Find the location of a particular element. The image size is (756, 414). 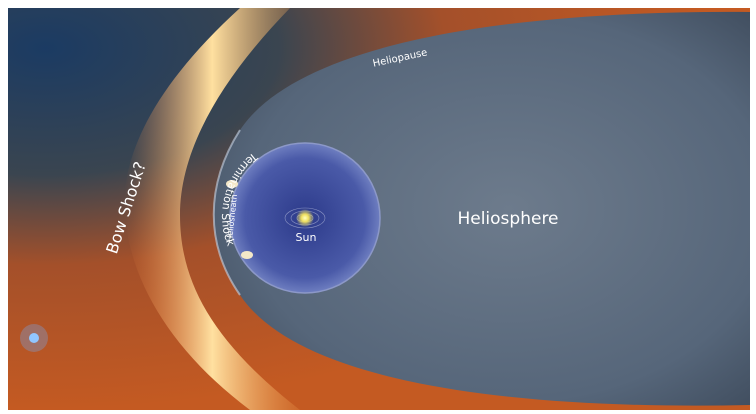

star-glow is located at coordinates (34, 338).